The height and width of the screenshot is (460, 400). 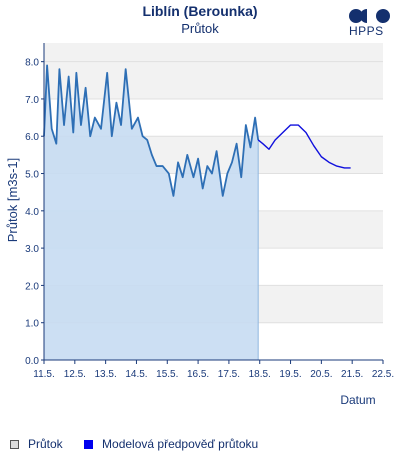 What do you see at coordinates (32, 100) in the screenshot?
I see `y-tick-label: 7.0` at bounding box center [32, 100].